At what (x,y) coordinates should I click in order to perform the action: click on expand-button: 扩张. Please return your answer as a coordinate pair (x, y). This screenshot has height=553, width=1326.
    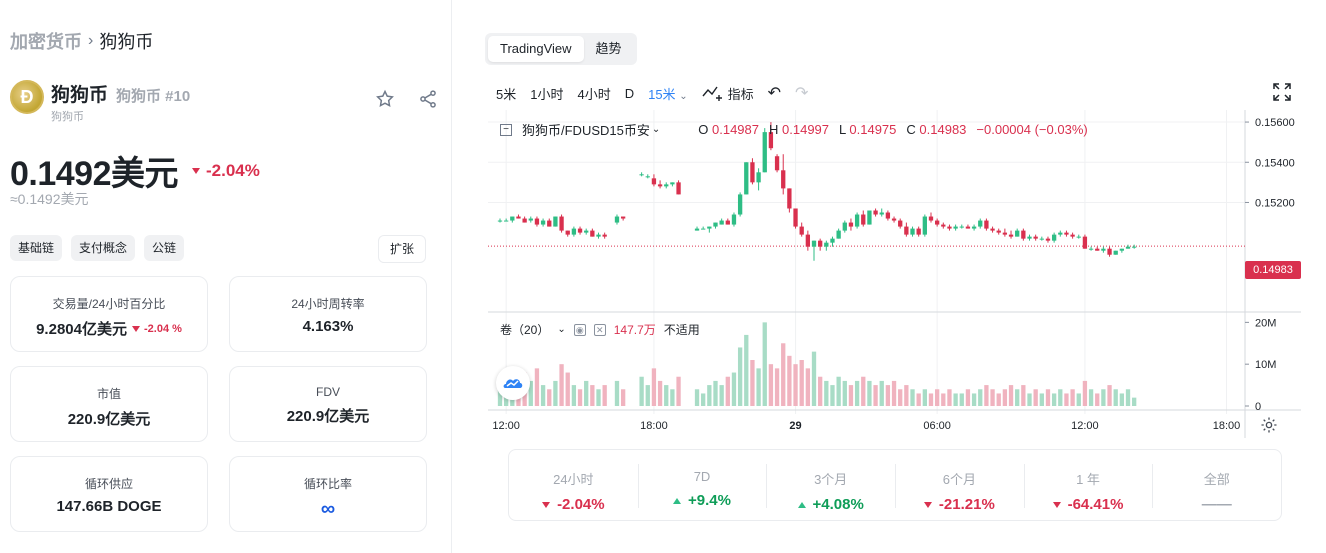
    Looking at the image, I should click on (401, 249).